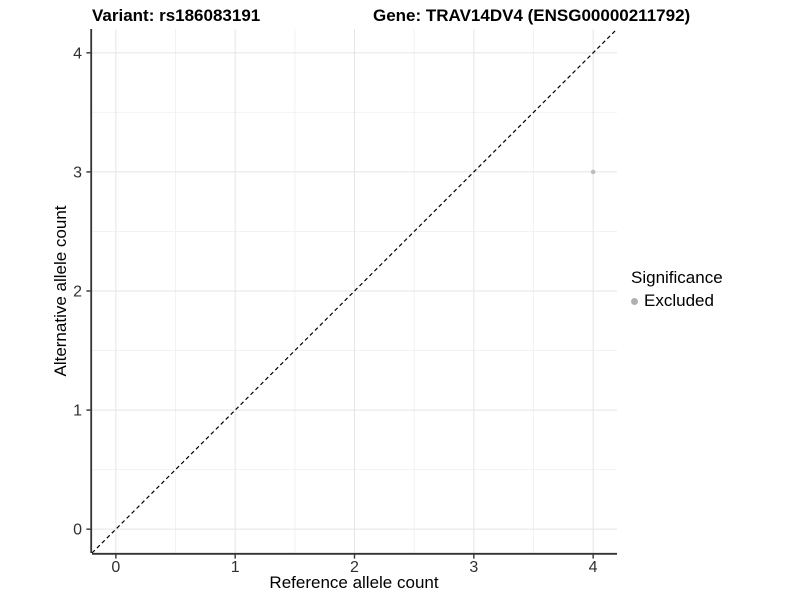 Image resolution: width=800 pixels, height=600 pixels. What do you see at coordinates (532, 15) in the screenshot?
I see `gene-title: Gene: TRAV14DV4 (ENSG00000211792)` at bounding box center [532, 15].